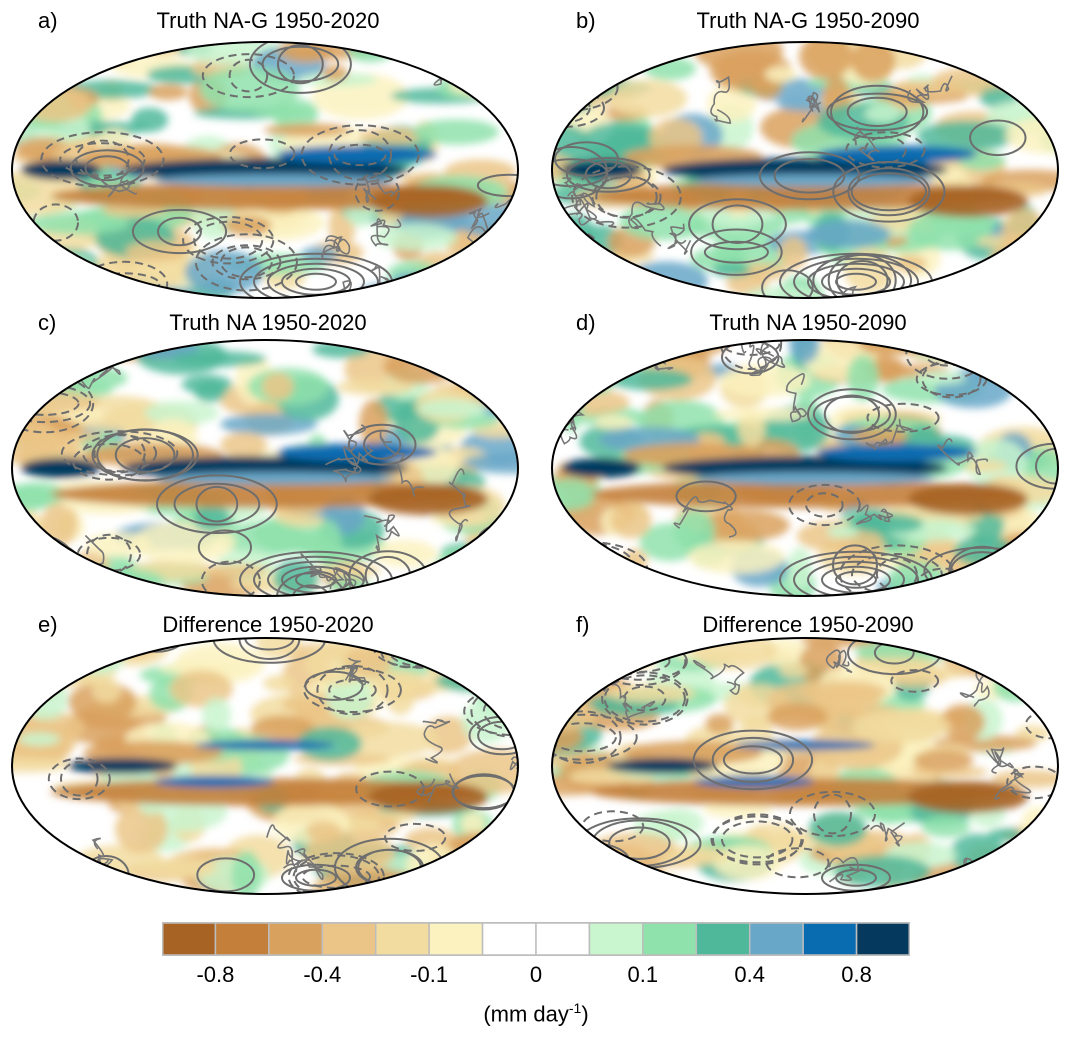 The width and height of the screenshot is (1072, 1042). I want to click on colorbar-tick-label: -0.4, so click(322, 974).